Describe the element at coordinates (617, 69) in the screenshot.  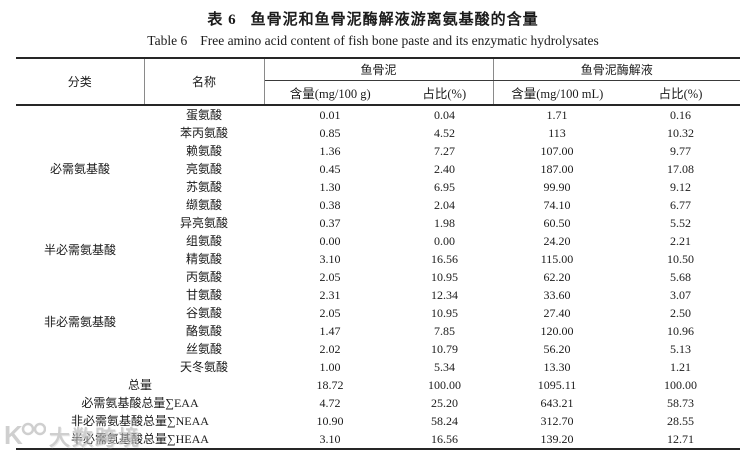
I see `header-group-enzymatic-hydrolysate: 鱼骨泥酶解液` at that location.